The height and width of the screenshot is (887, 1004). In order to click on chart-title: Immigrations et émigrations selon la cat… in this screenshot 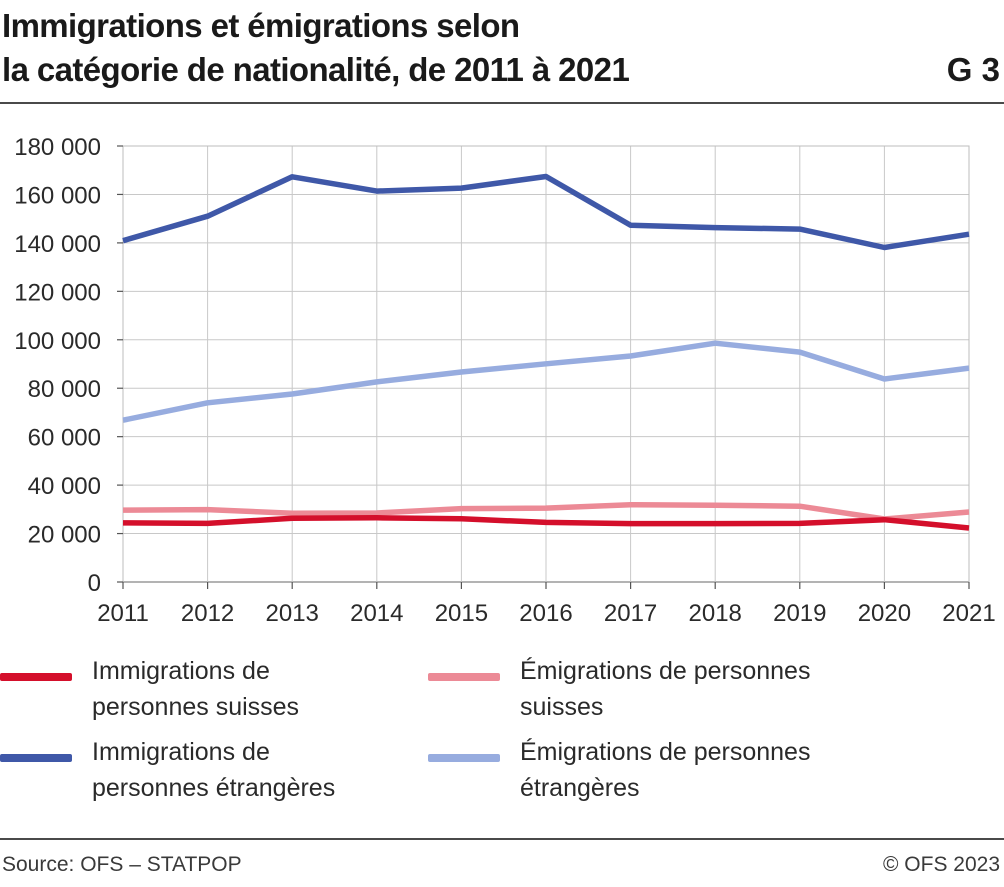, I will do `click(452, 48)`.